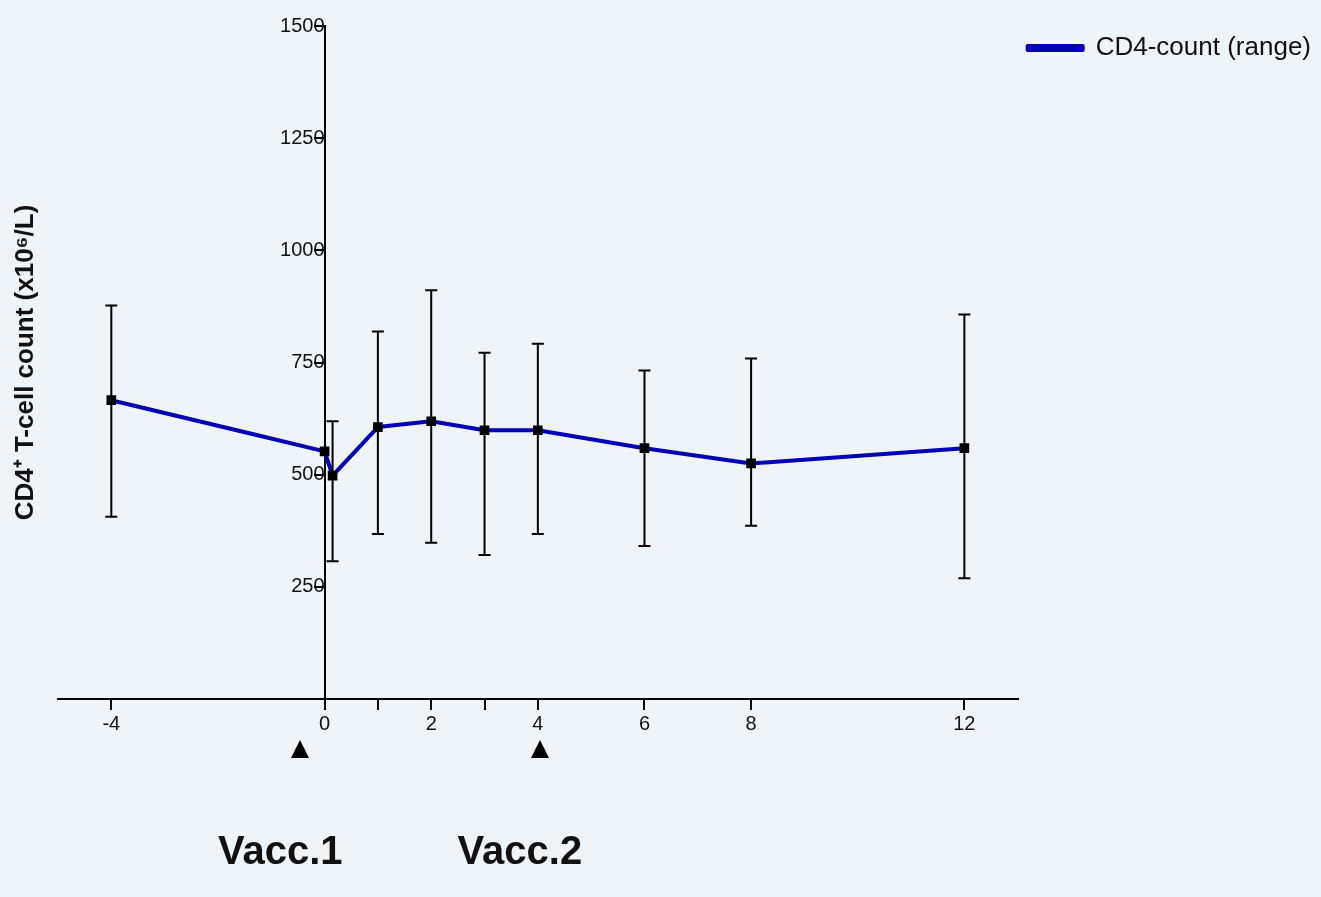  I want to click on text: Vacc.1, so click(280, 850).